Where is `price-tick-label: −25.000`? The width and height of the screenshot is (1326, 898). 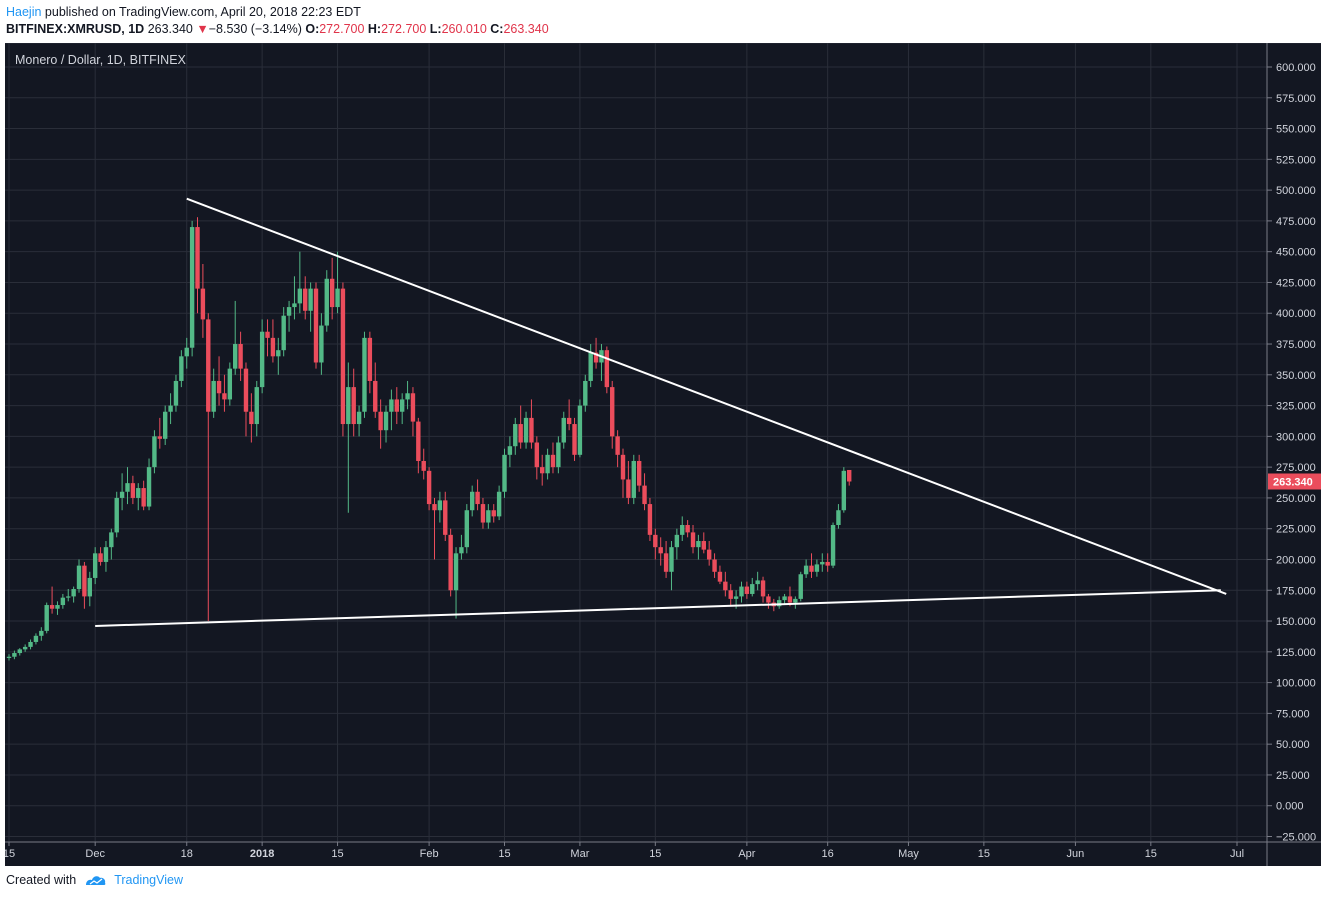 price-tick-label: −25.000 is located at coordinates (1296, 838).